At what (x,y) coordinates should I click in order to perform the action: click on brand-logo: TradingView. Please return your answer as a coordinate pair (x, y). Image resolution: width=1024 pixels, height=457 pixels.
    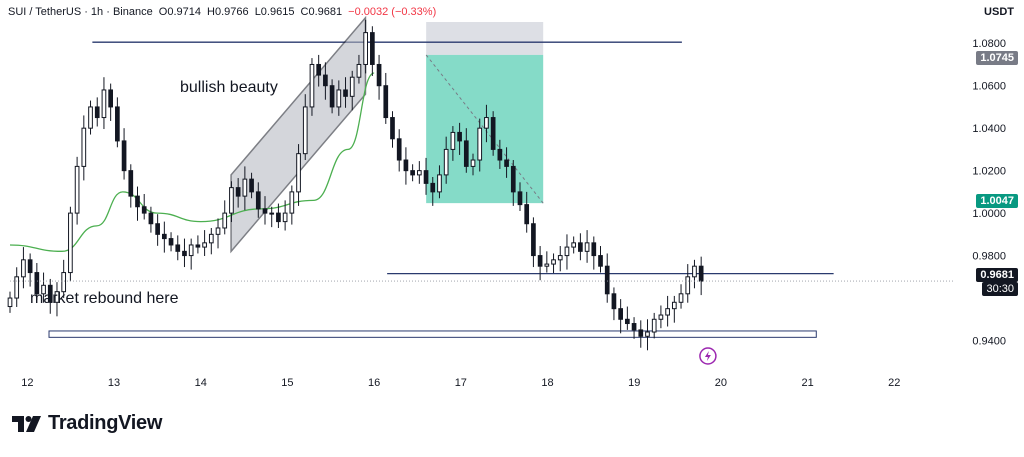
    Looking at the image, I should click on (87, 423).